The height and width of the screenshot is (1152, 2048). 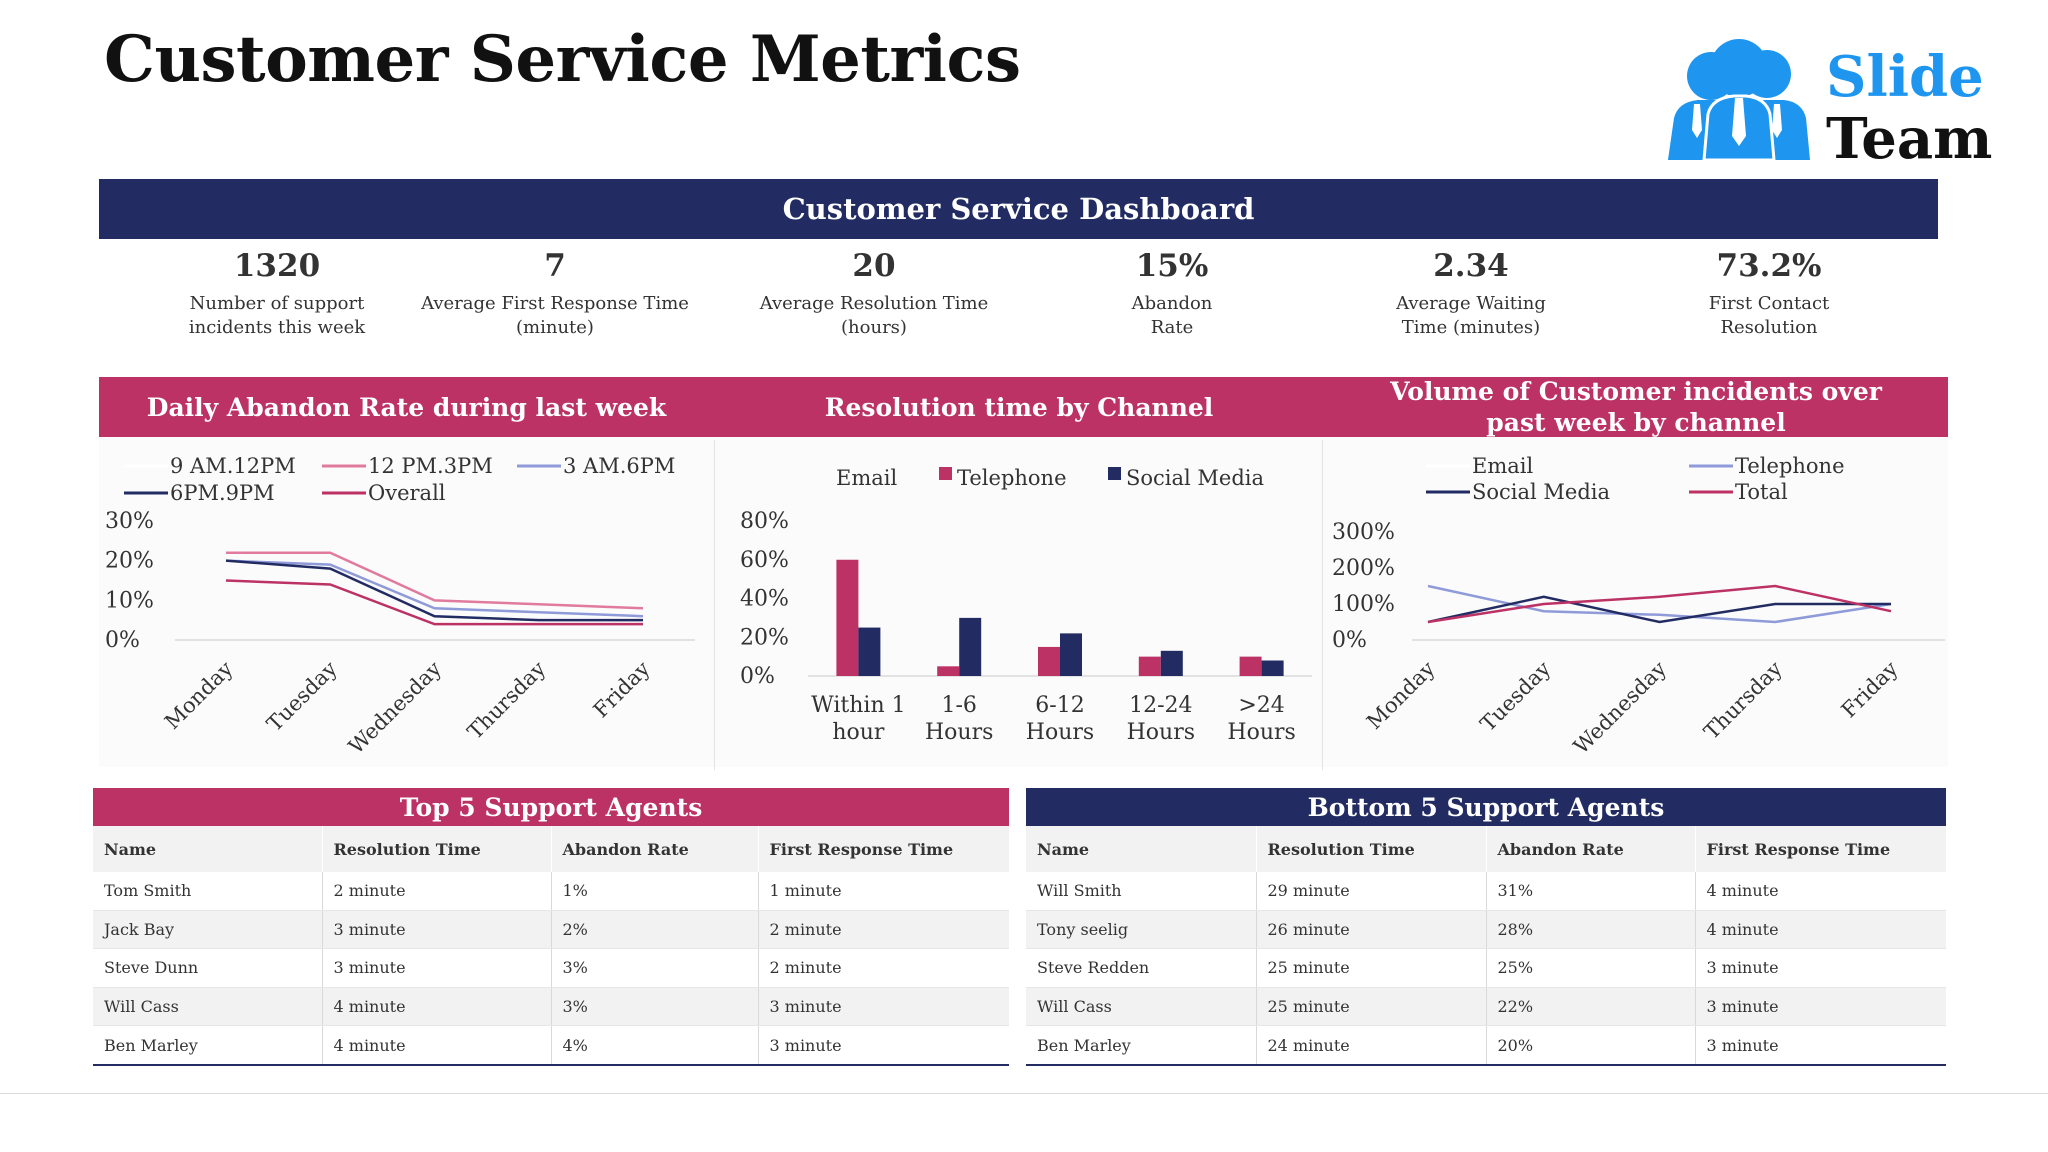 What do you see at coordinates (555, 266) in the screenshot?
I see `kpi-value: 7` at bounding box center [555, 266].